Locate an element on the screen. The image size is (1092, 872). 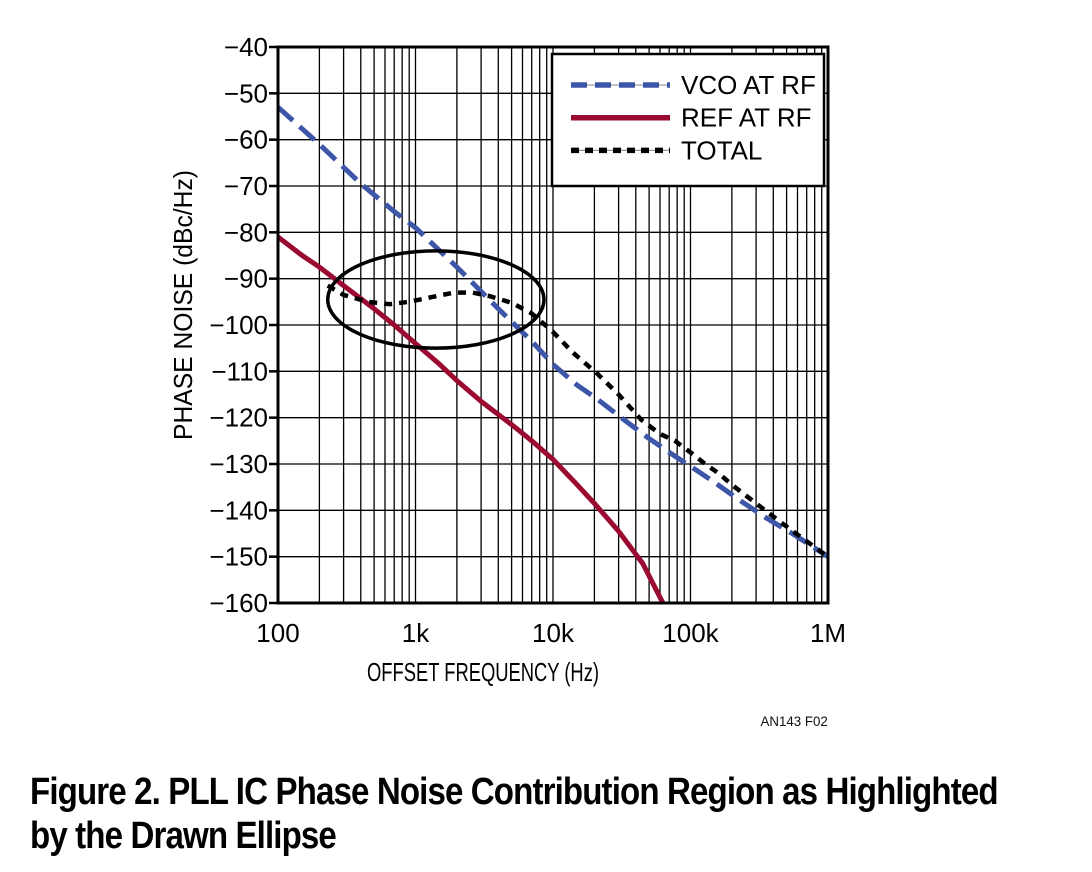
legend-item-label: REF AT RF is located at coordinates (746, 118).